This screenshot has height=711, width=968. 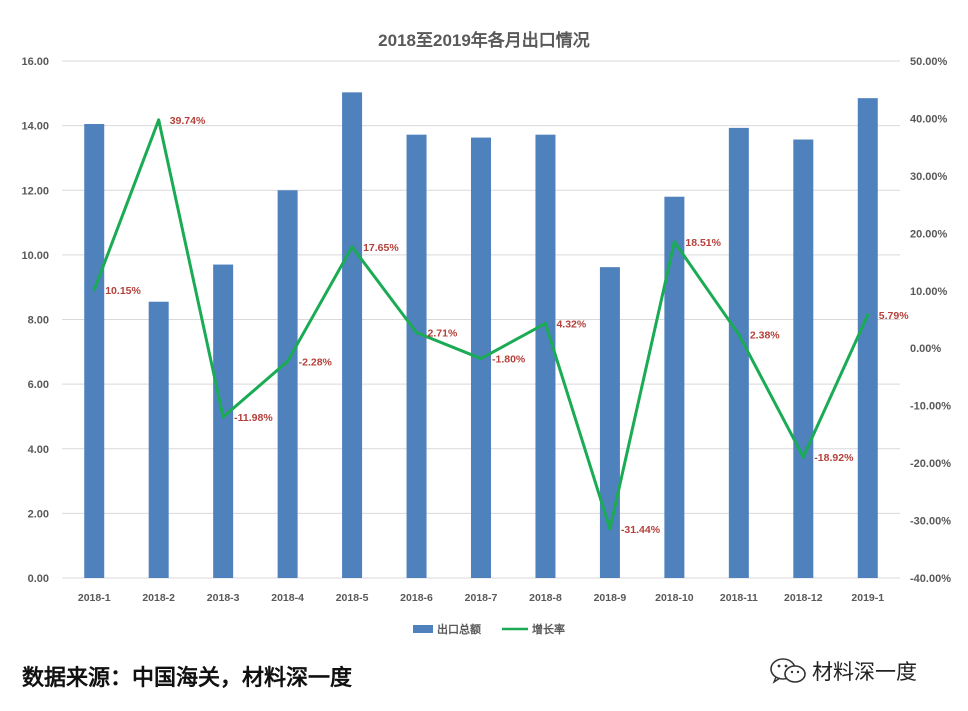 What do you see at coordinates (864, 672) in the screenshot?
I see `brand-name: 材料深一度` at bounding box center [864, 672].